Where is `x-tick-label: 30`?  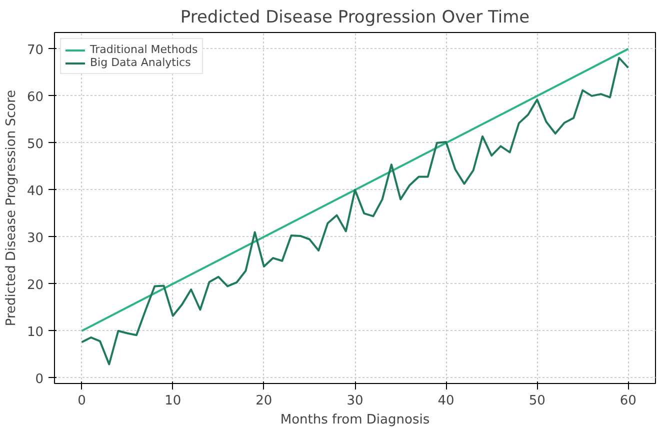
x-tick-label: 30 is located at coordinates (355, 401).